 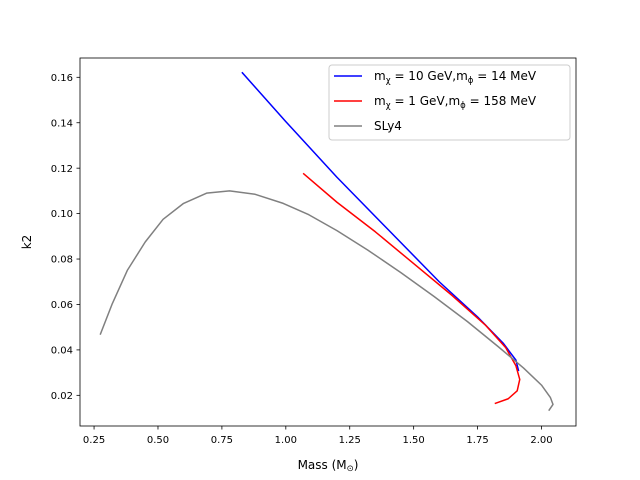 I want to click on y-tick-label-2: 0.06, so click(x=62, y=305).